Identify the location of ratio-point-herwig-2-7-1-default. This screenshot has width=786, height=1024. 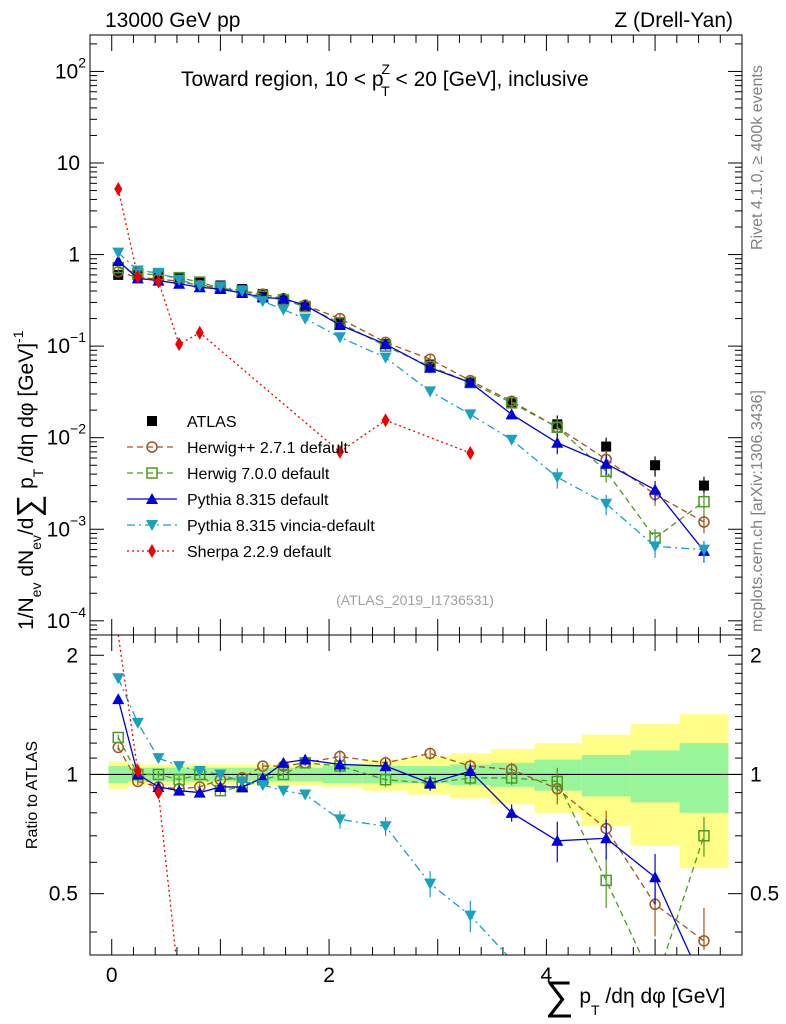
(430, 753).